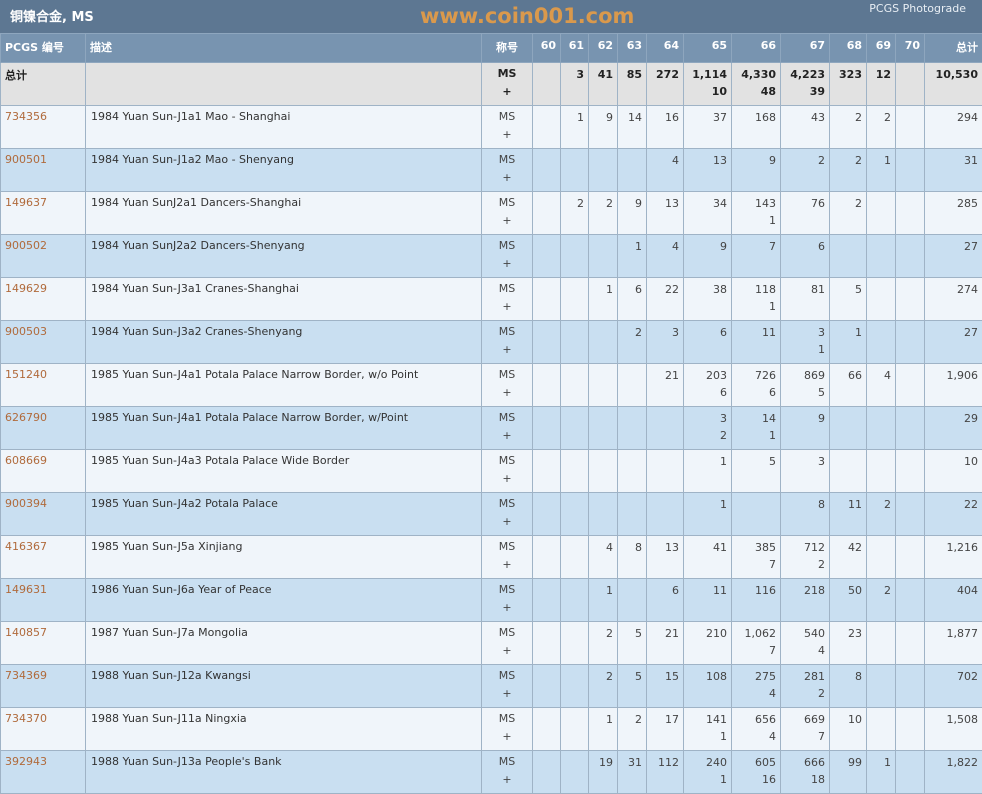  What do you see at coordinates (43, 729) in the screenshot?
I see `pcgs-number-cell: 734370` at bounding box center [43, 729].